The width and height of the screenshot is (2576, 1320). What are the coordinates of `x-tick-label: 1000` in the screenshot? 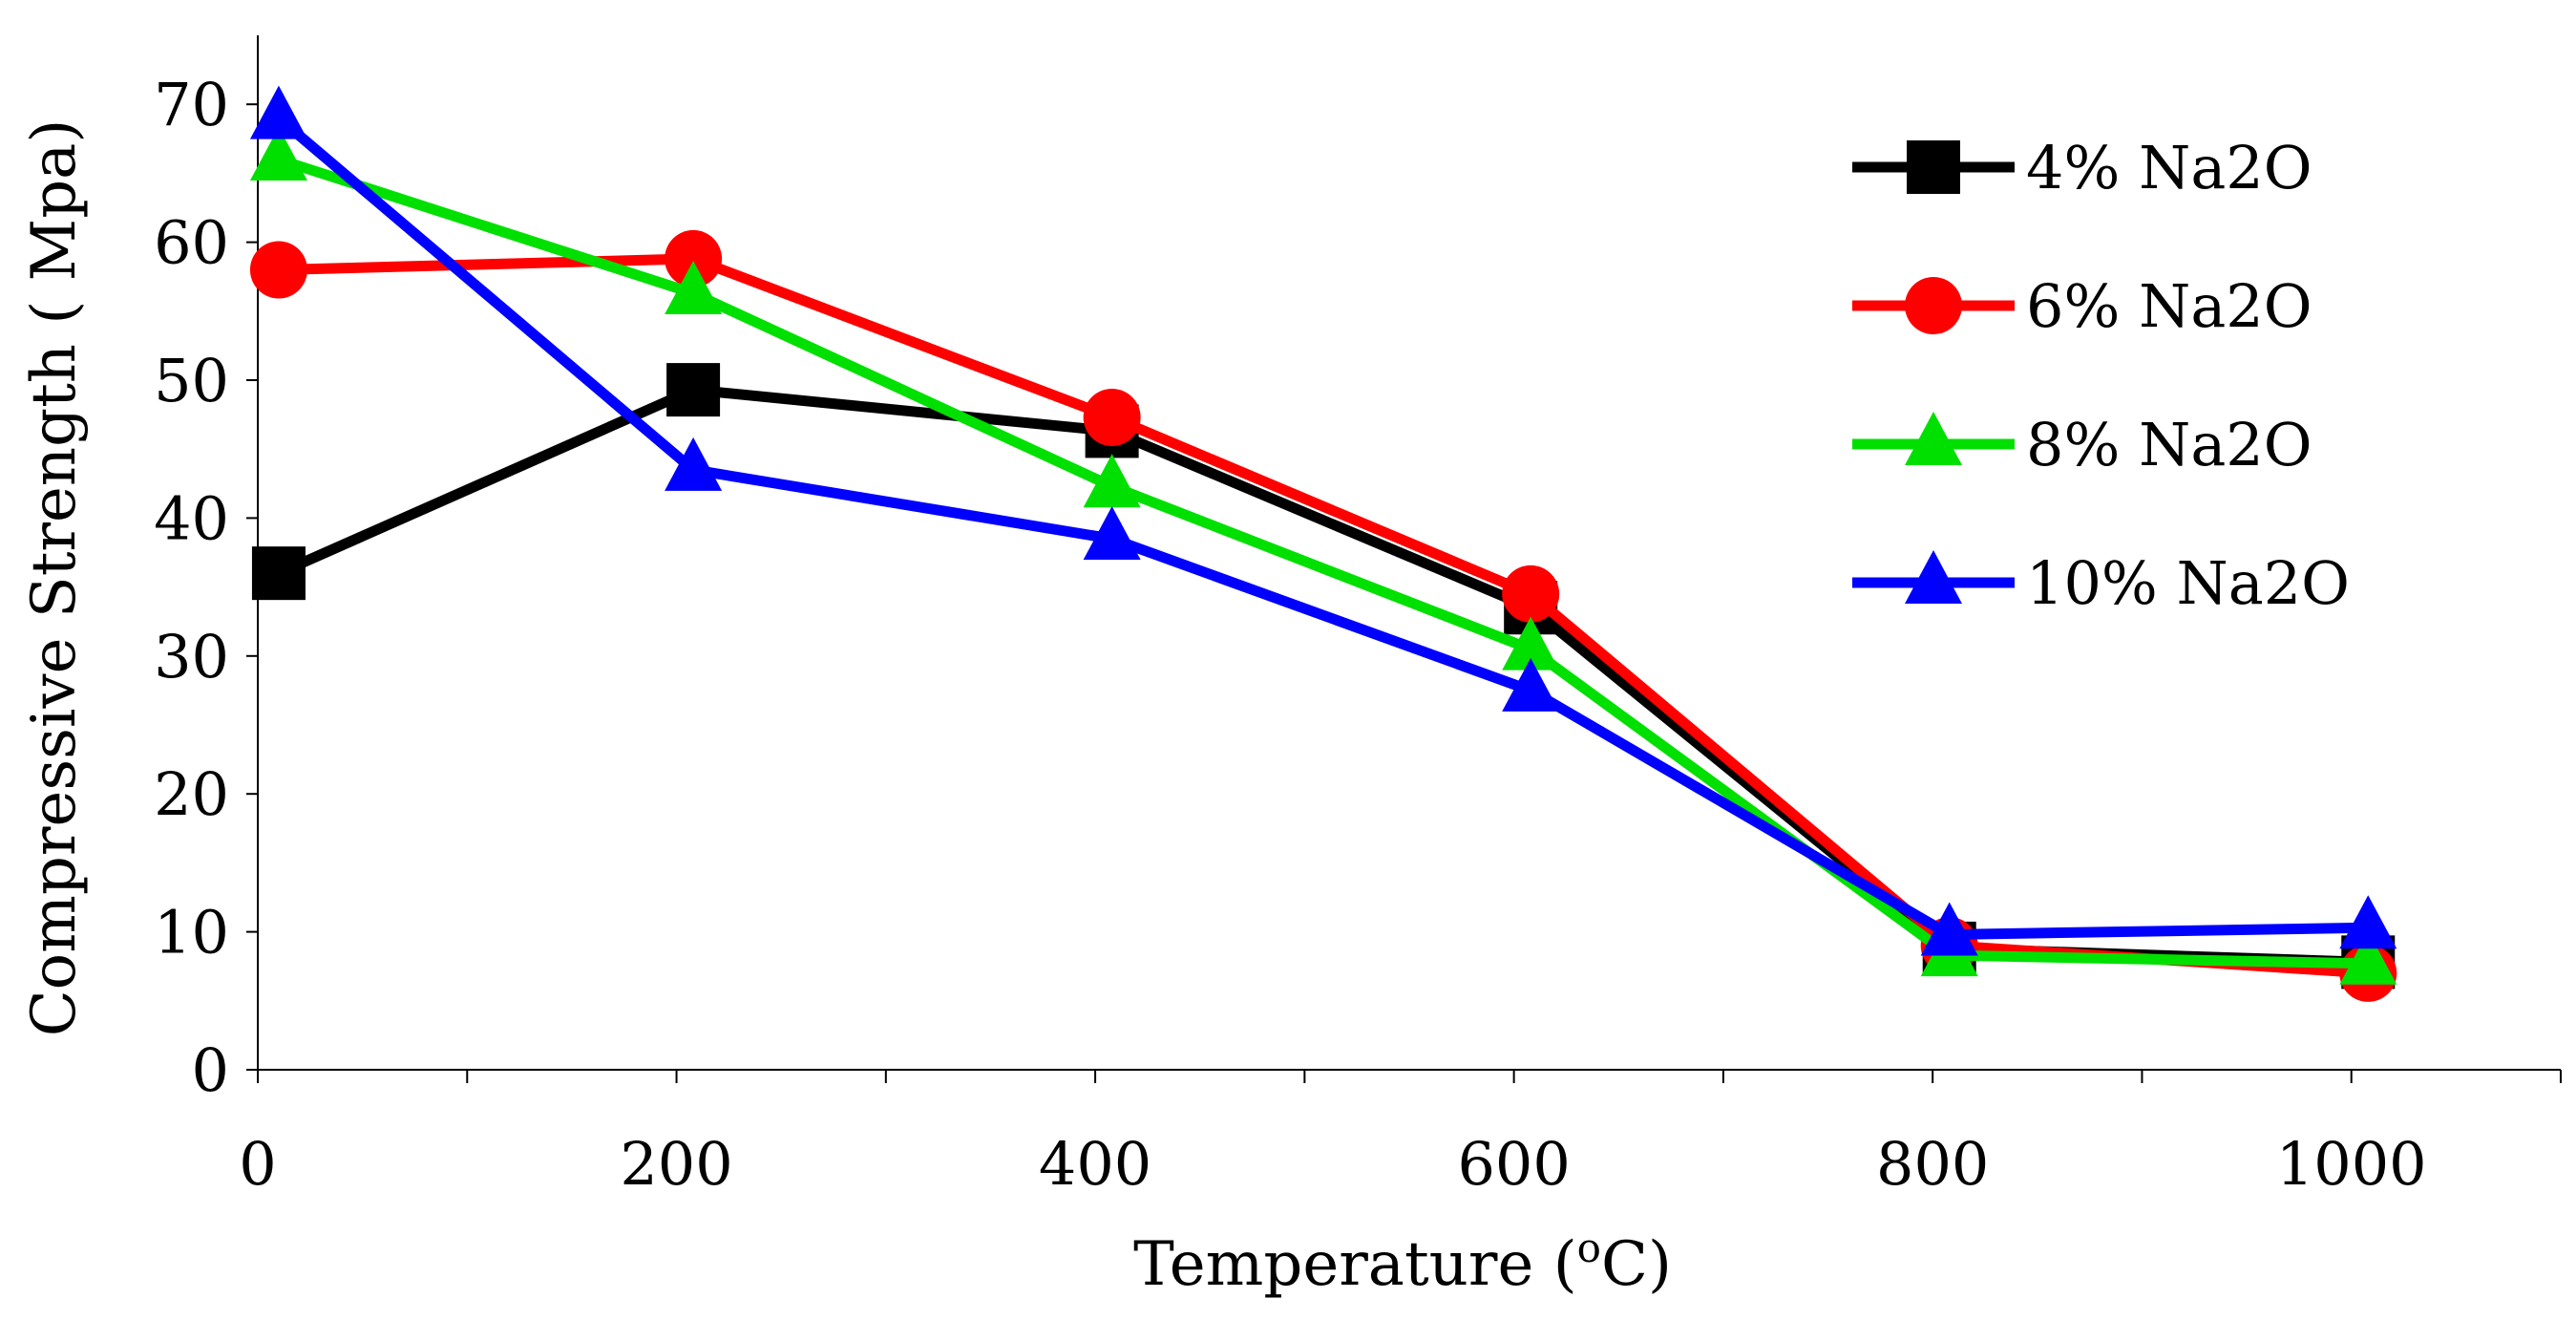 It's located at (2351, 1164).